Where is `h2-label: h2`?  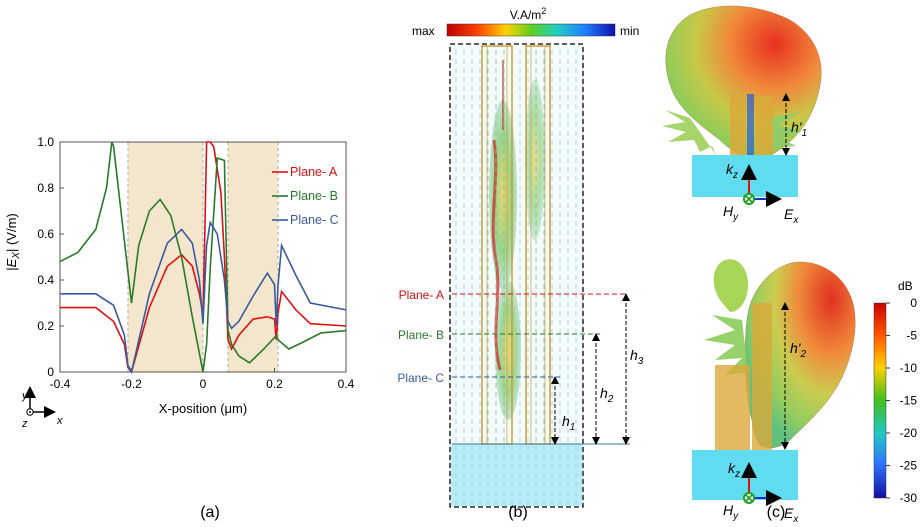
h2-label: h2 is located at coordinates (607, 395).